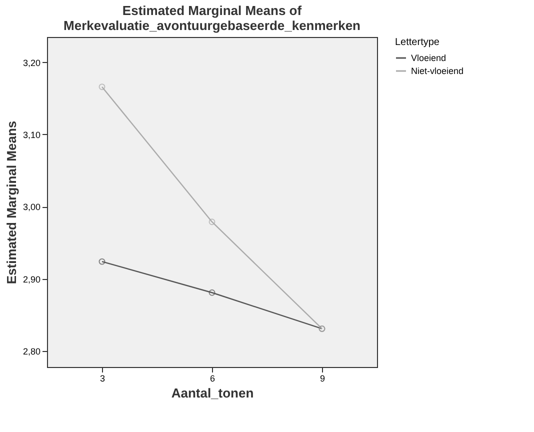 Image resolution: width=534 pixels, height=432 pixels. I want to click on x-tick-label: 9, so click(323, 379).